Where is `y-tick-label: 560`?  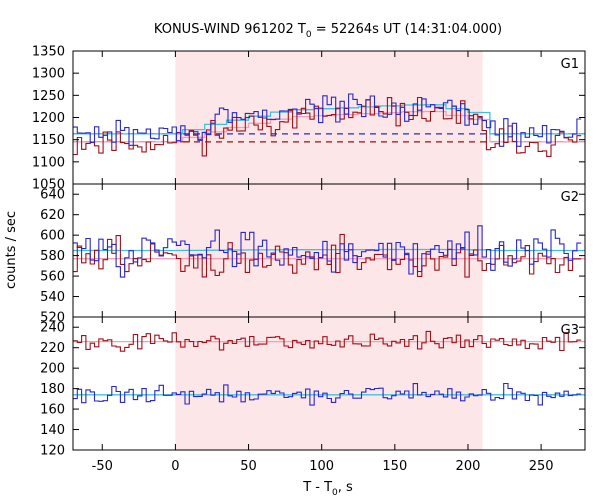 y-tick-label: 560 is located at coordinates (52, 277).